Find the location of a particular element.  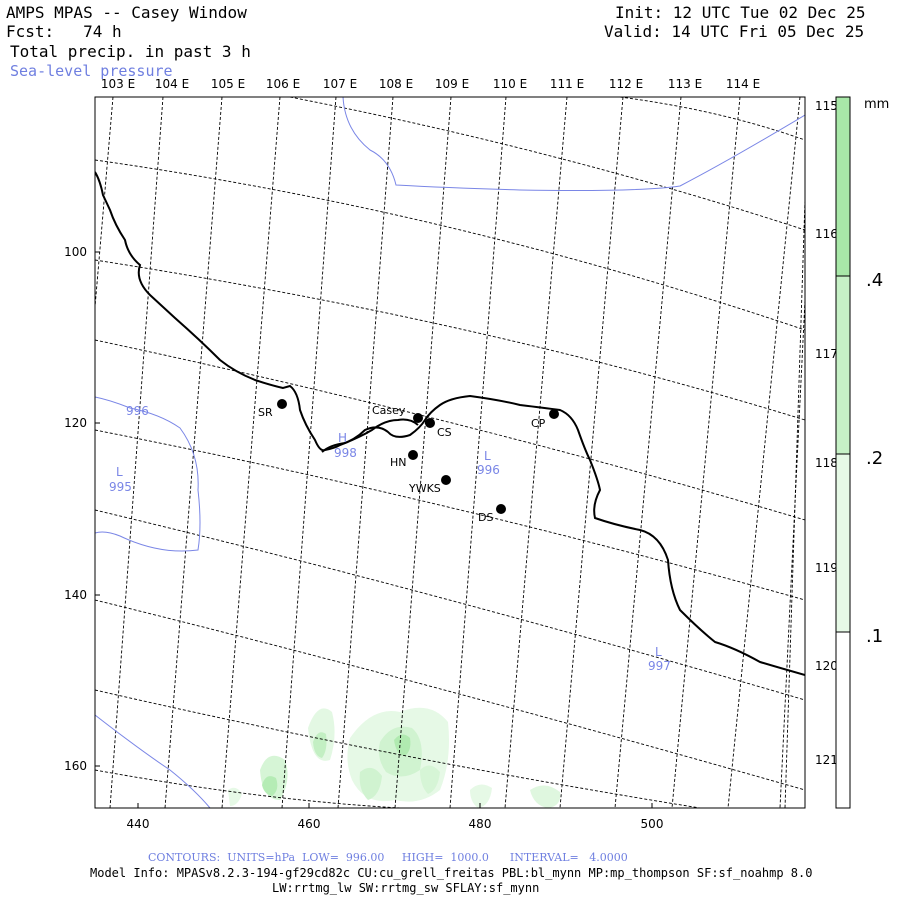

model-info-2: LW:rrtmg_lw SW:rrtmg_sw SFLAY:sf_mynn is located at coordinates (406, 888).